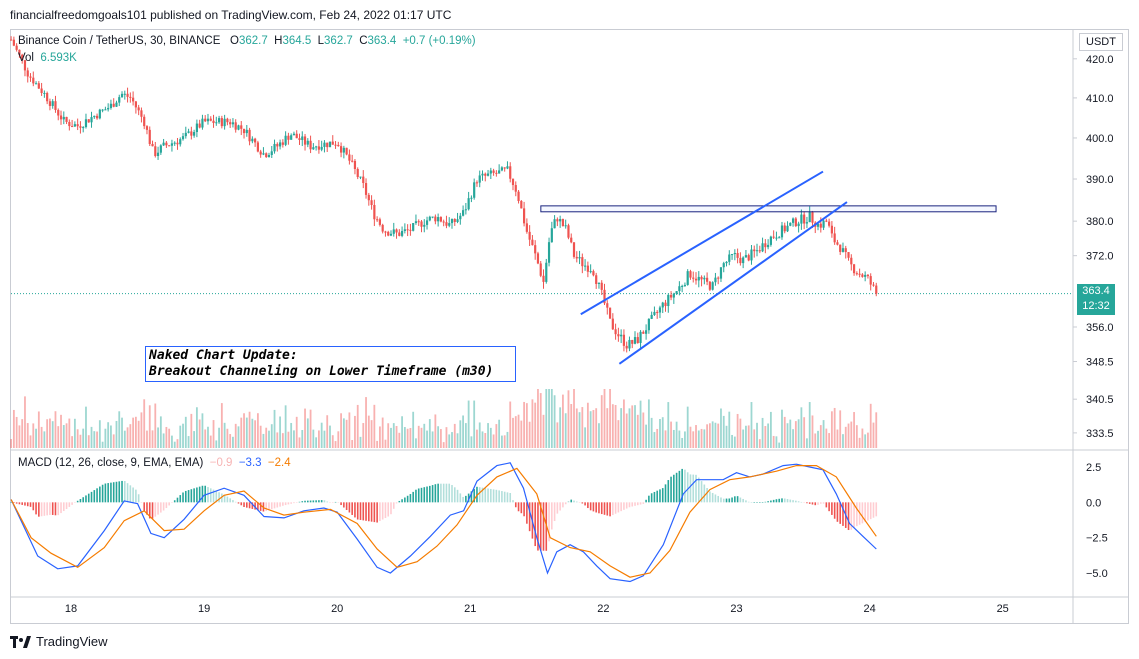  I want to click on macd-value: −3.3, so click(250, 463).